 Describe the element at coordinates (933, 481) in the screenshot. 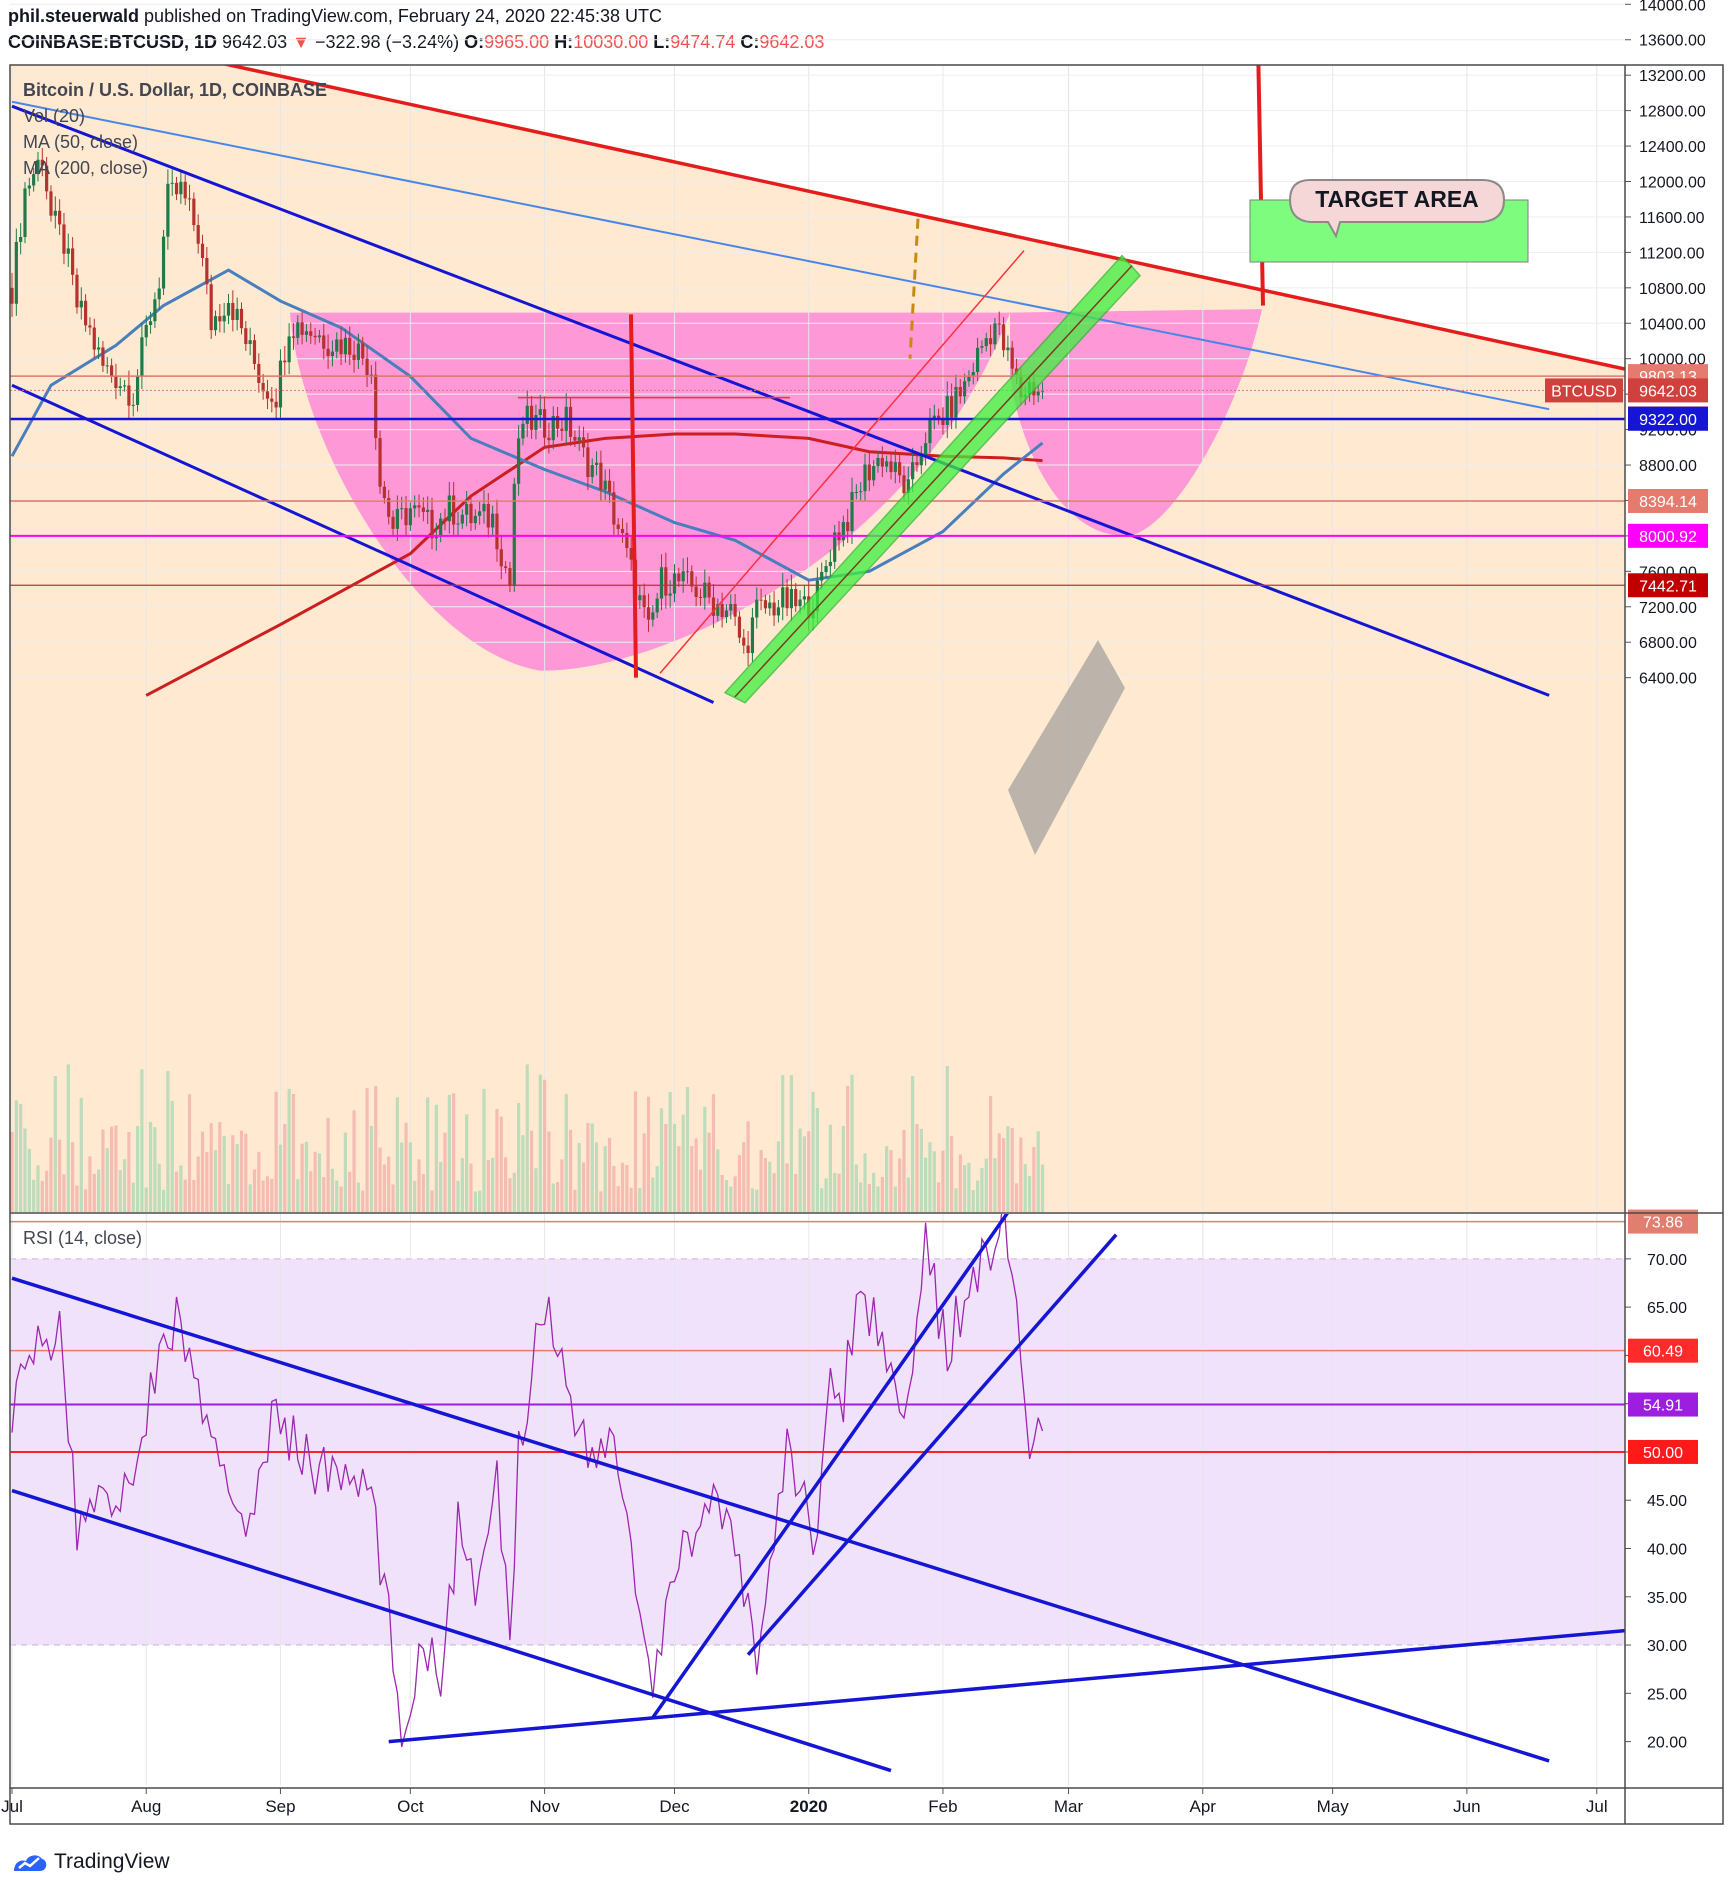

I see `wedge-center-line` at that location.